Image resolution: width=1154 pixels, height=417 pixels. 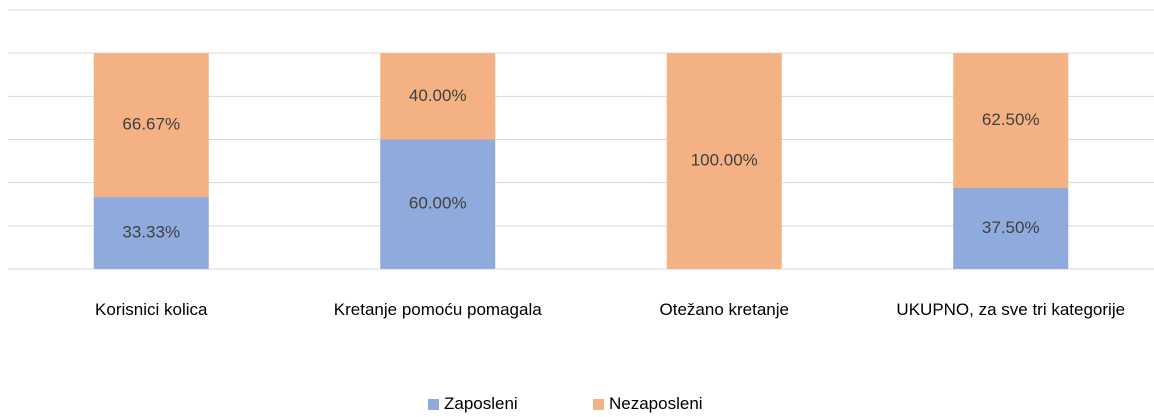 I want to click on legend-label: Zaposleni, so click(x=481, y=403).